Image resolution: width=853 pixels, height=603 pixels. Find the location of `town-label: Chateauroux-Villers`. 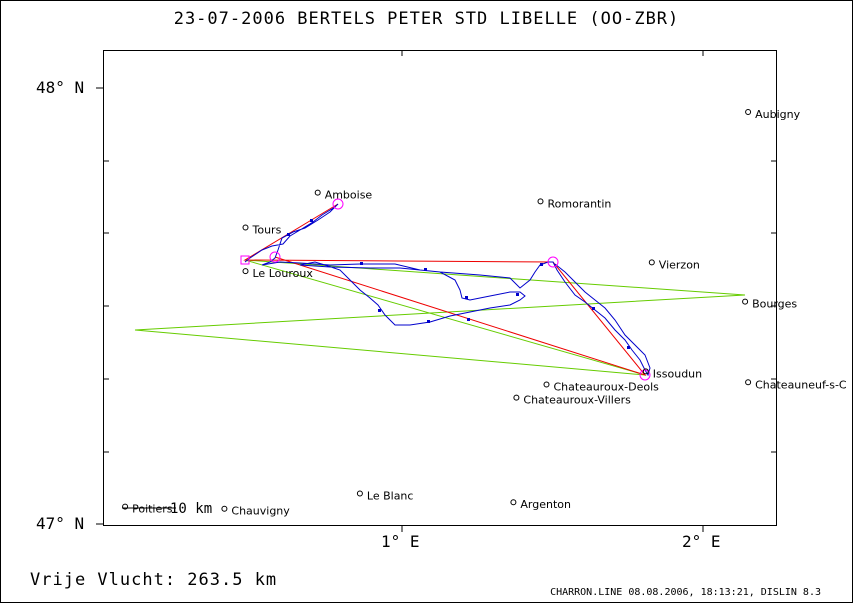

town-label: Chateauroux-Villers is located at coordinates (577, 400).